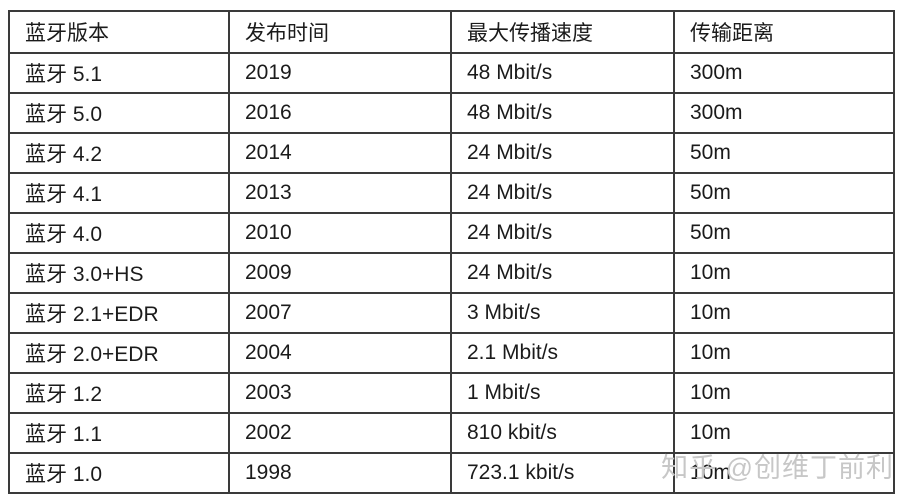 The height and width of the screenshot is (500, 900). What do you see at coordinates (340, 393) in the screenshot?
I see `table-cell: 2003` at bounding box center [340, 393].